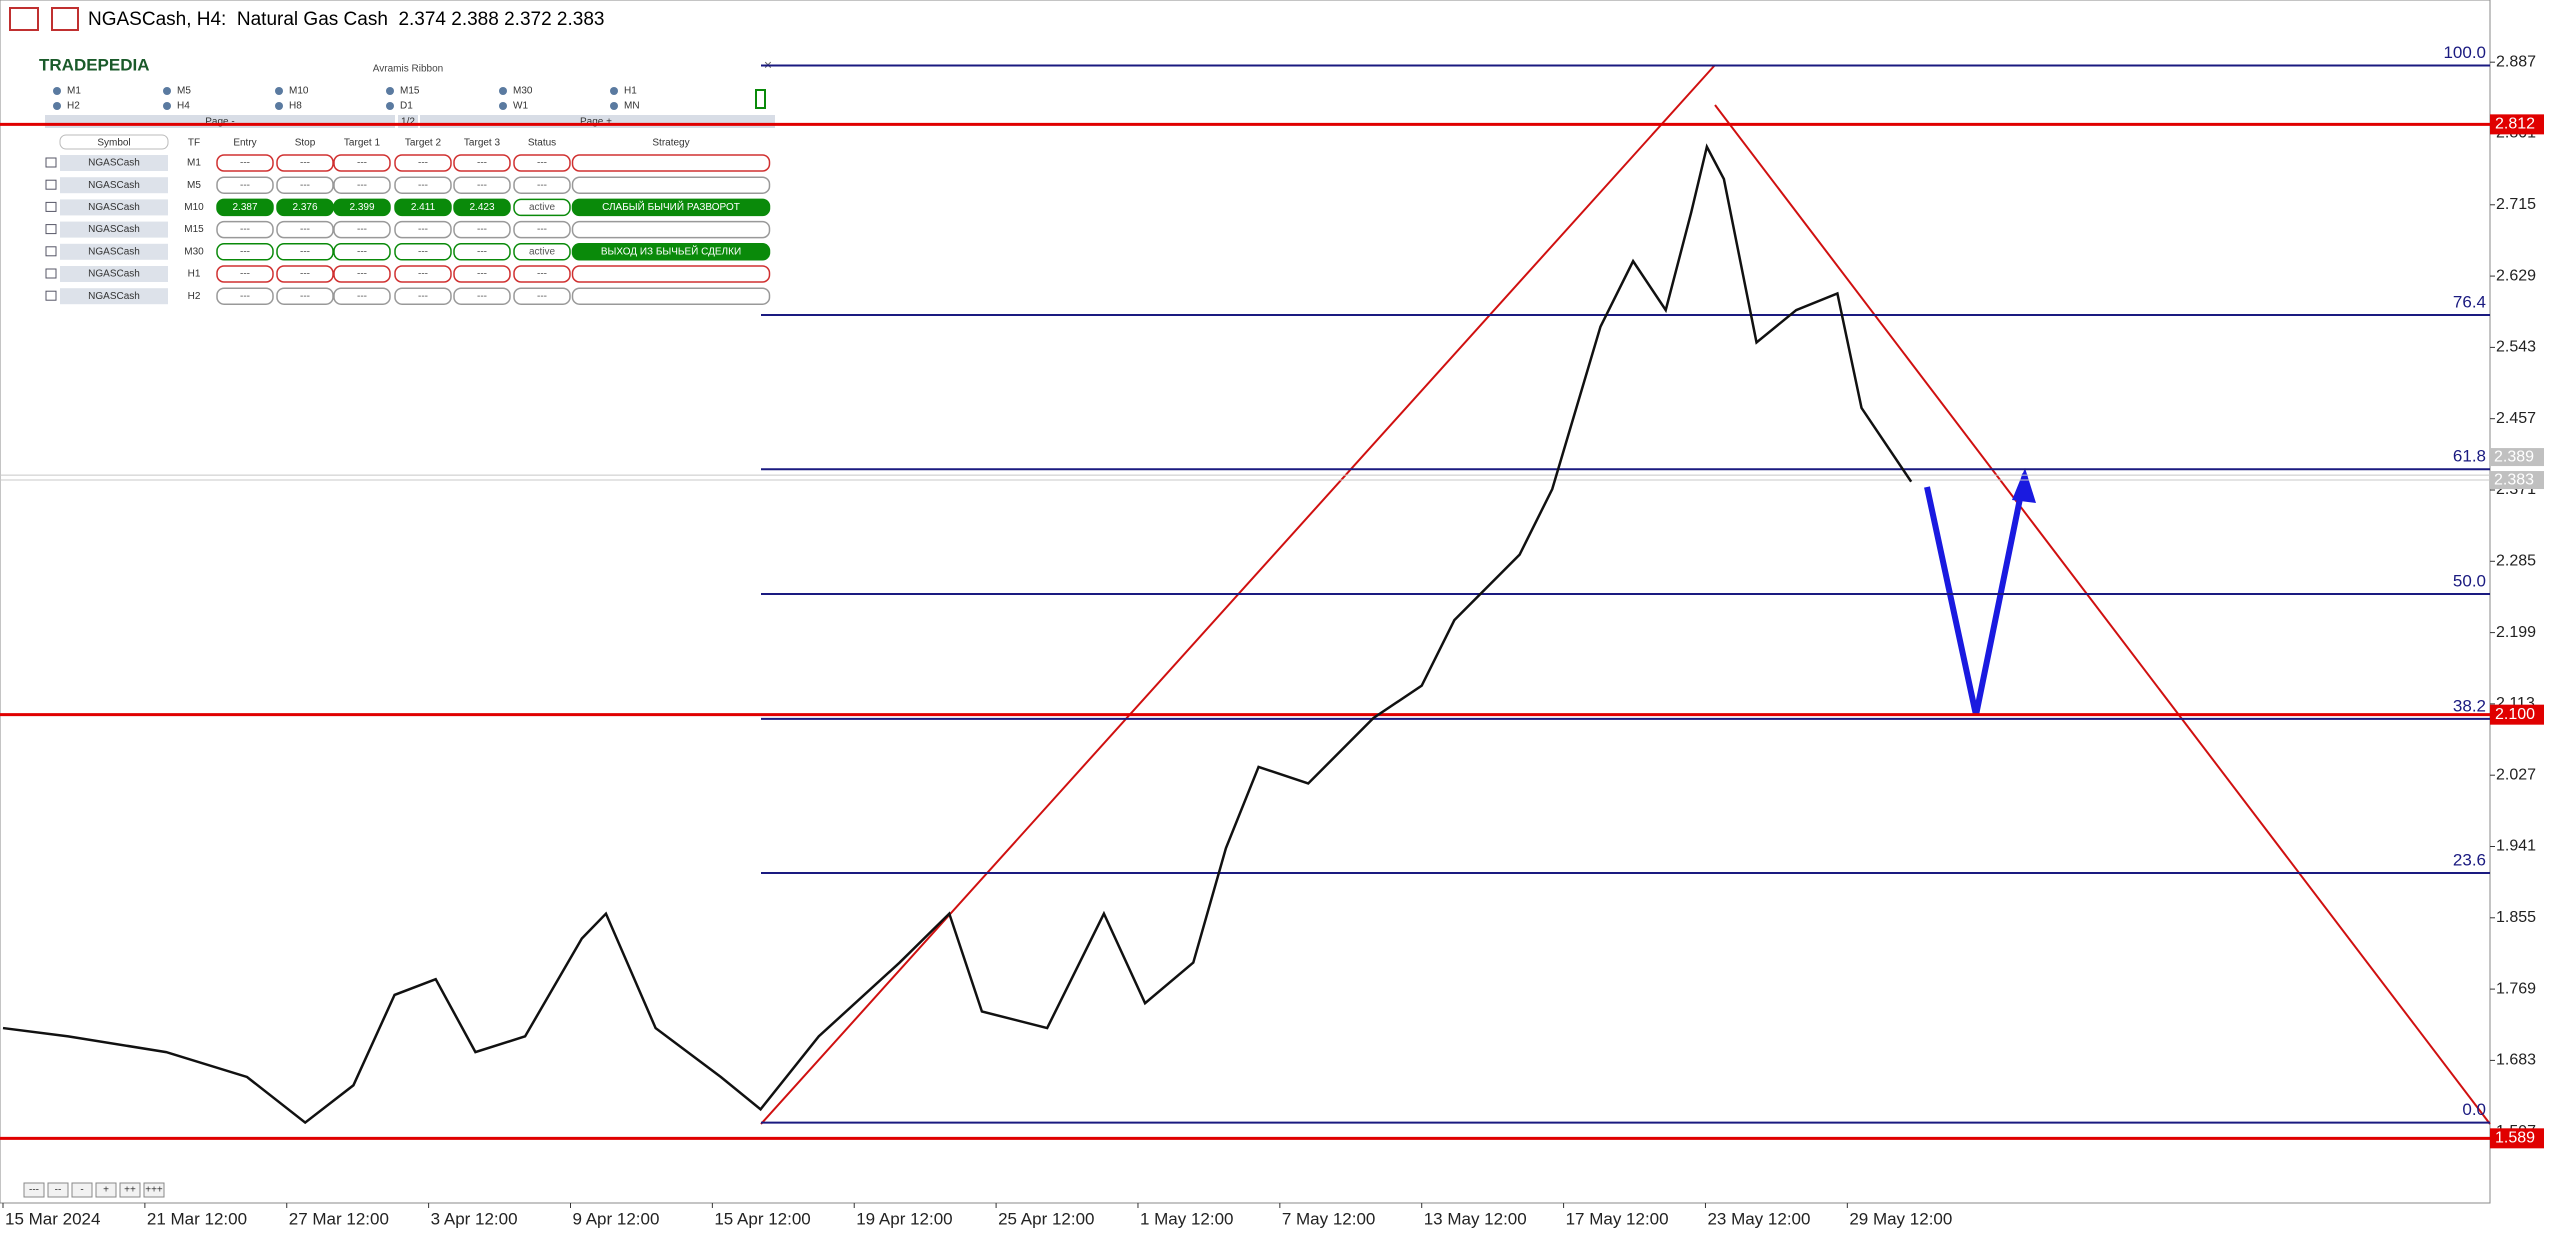  Describe the element at coordinates (2515, 124) in the screenshot. I see `price-tag-label: 2.812` at that location.